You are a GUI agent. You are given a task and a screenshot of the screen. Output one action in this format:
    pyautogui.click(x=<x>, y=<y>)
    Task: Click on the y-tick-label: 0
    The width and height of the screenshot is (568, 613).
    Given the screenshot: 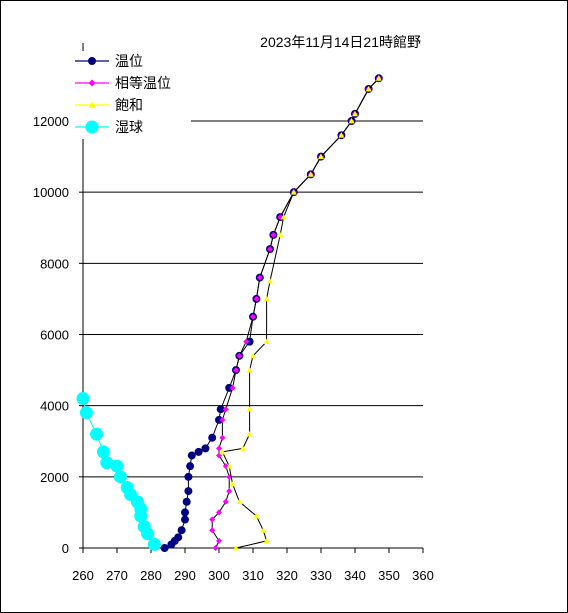 What is the action you would take?
    pyautogui.click(x=65, y=548)
    